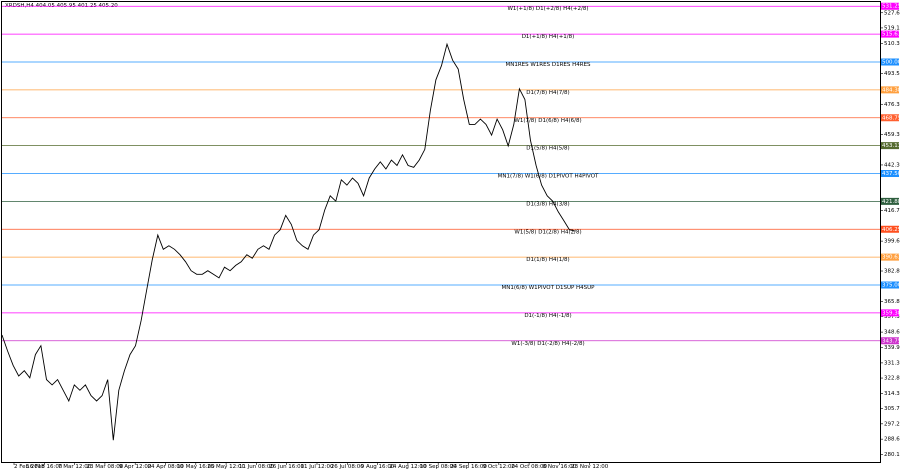 The height and width of the screenshot is (470, 900). I want to click on level-price-label: 421.88, so click(891, 202).